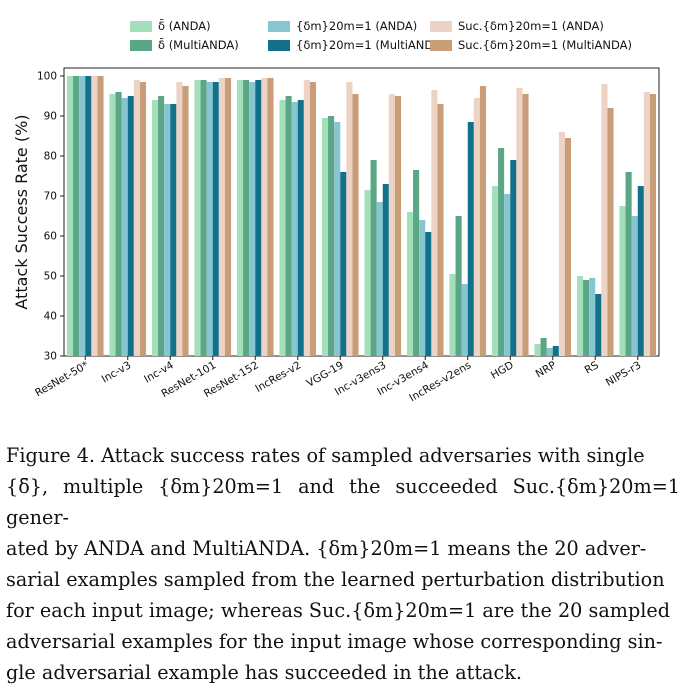 The image size is (691, 688). What do you see at coordinates (50, 277) in the screenshot?
I see `y-tick-label: 50` at bounding box center [50, 277].